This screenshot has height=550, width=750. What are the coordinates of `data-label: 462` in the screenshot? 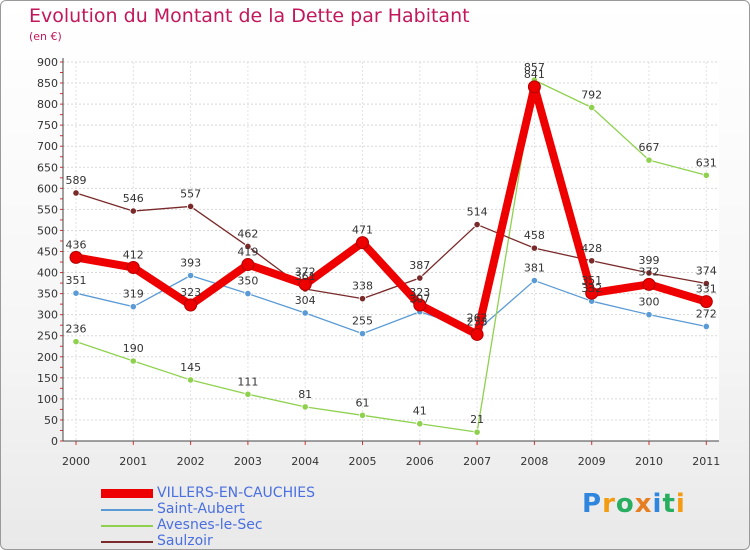 It's located at (247, 233).